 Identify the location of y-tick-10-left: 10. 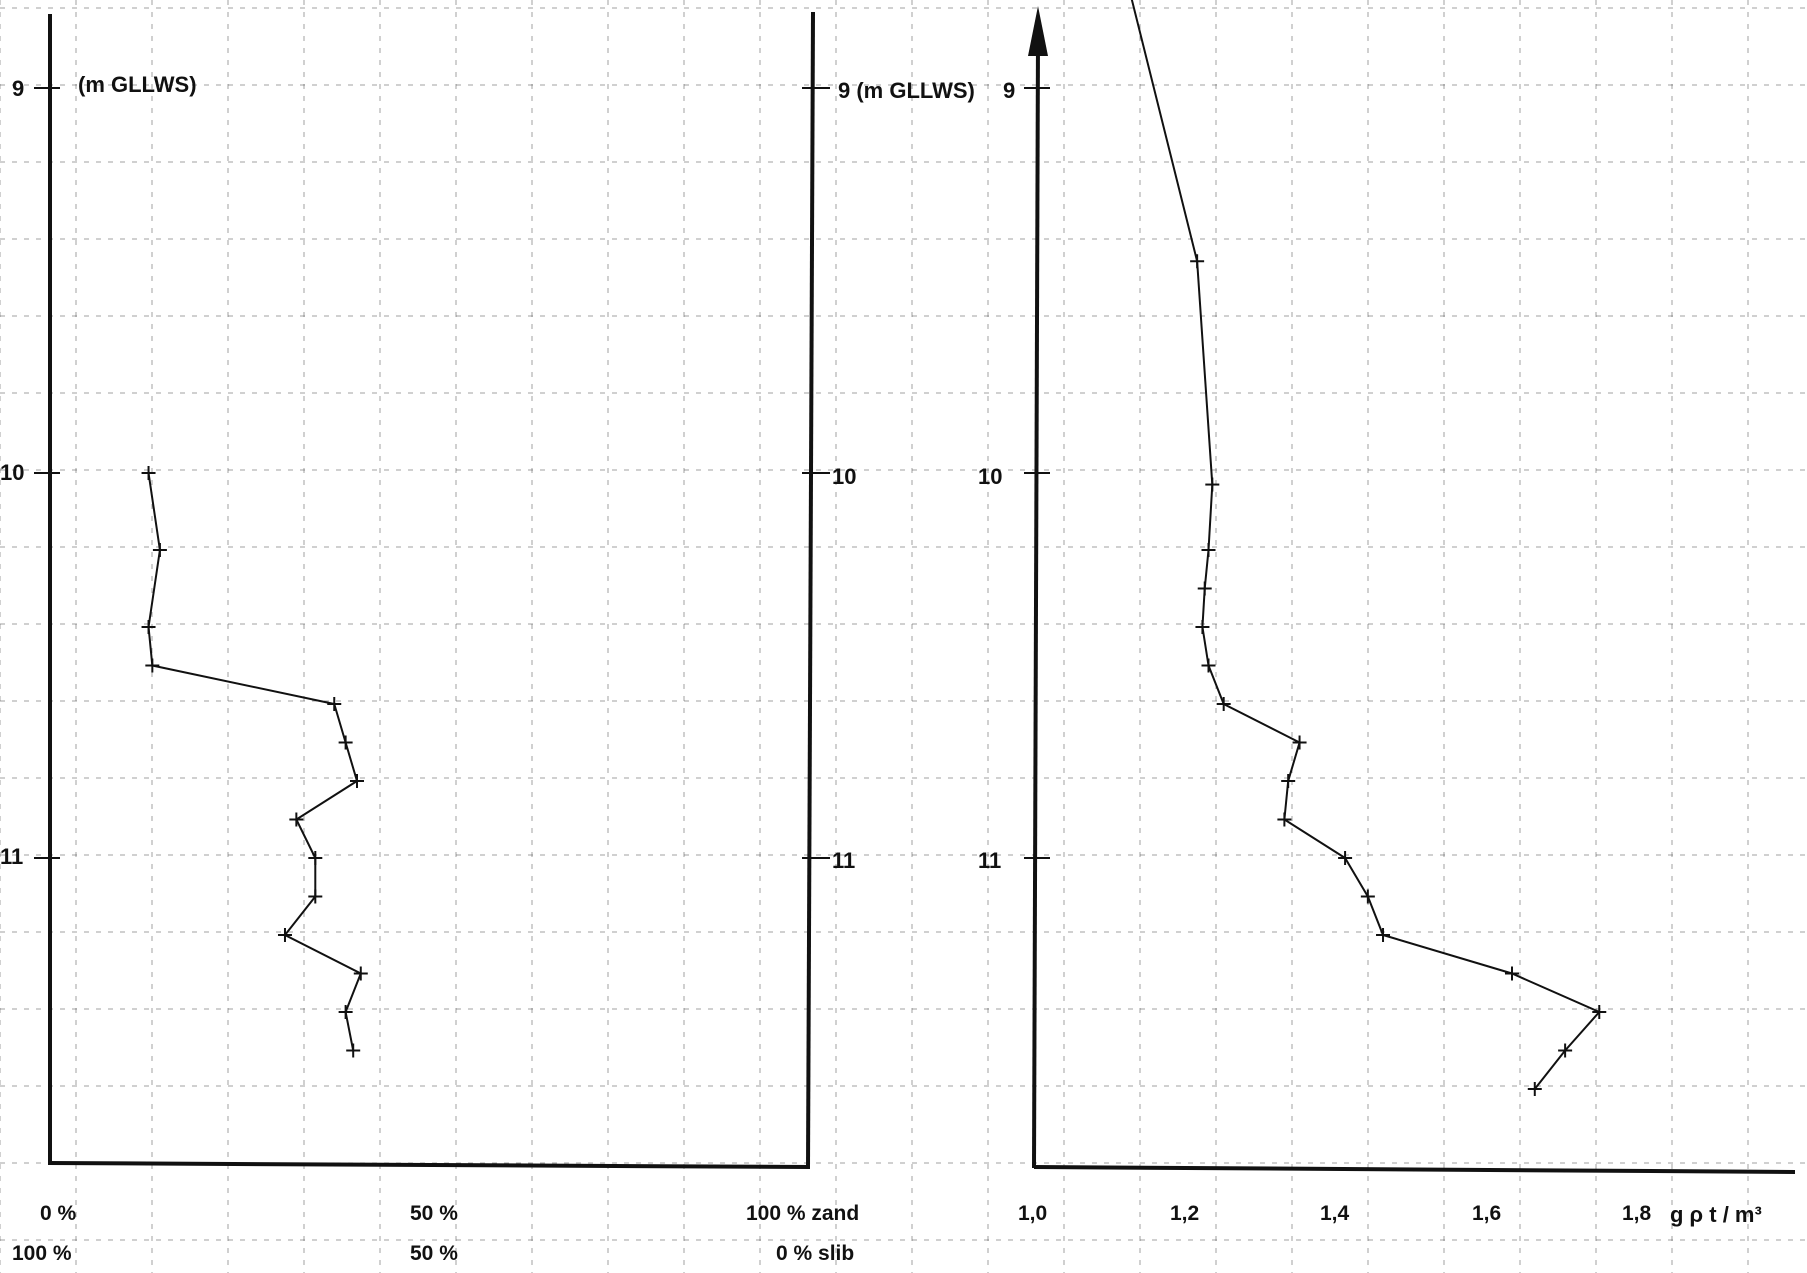
(12, 472).